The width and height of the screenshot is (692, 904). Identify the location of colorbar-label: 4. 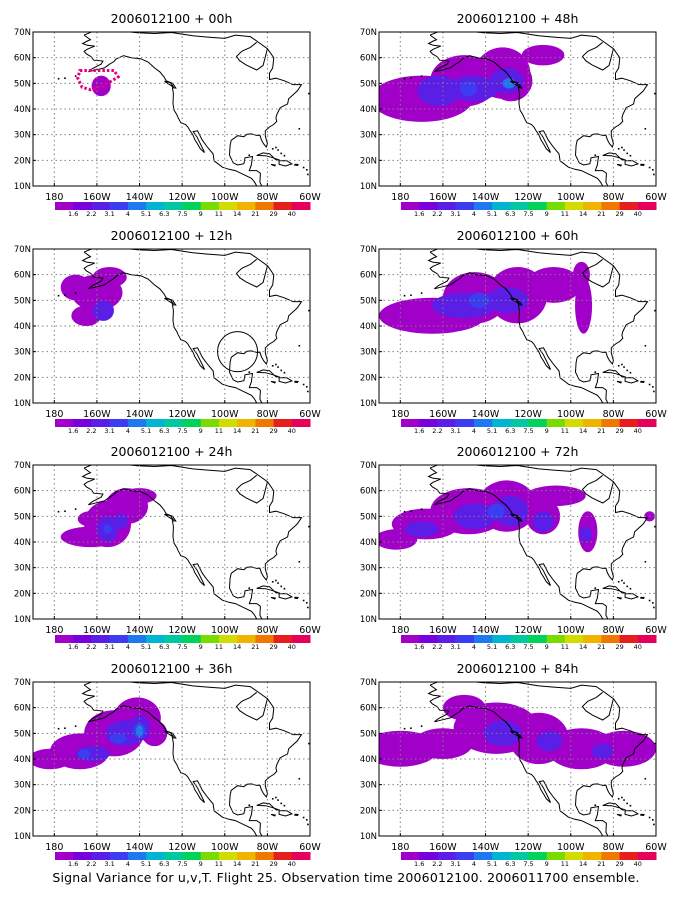
(474, 864).